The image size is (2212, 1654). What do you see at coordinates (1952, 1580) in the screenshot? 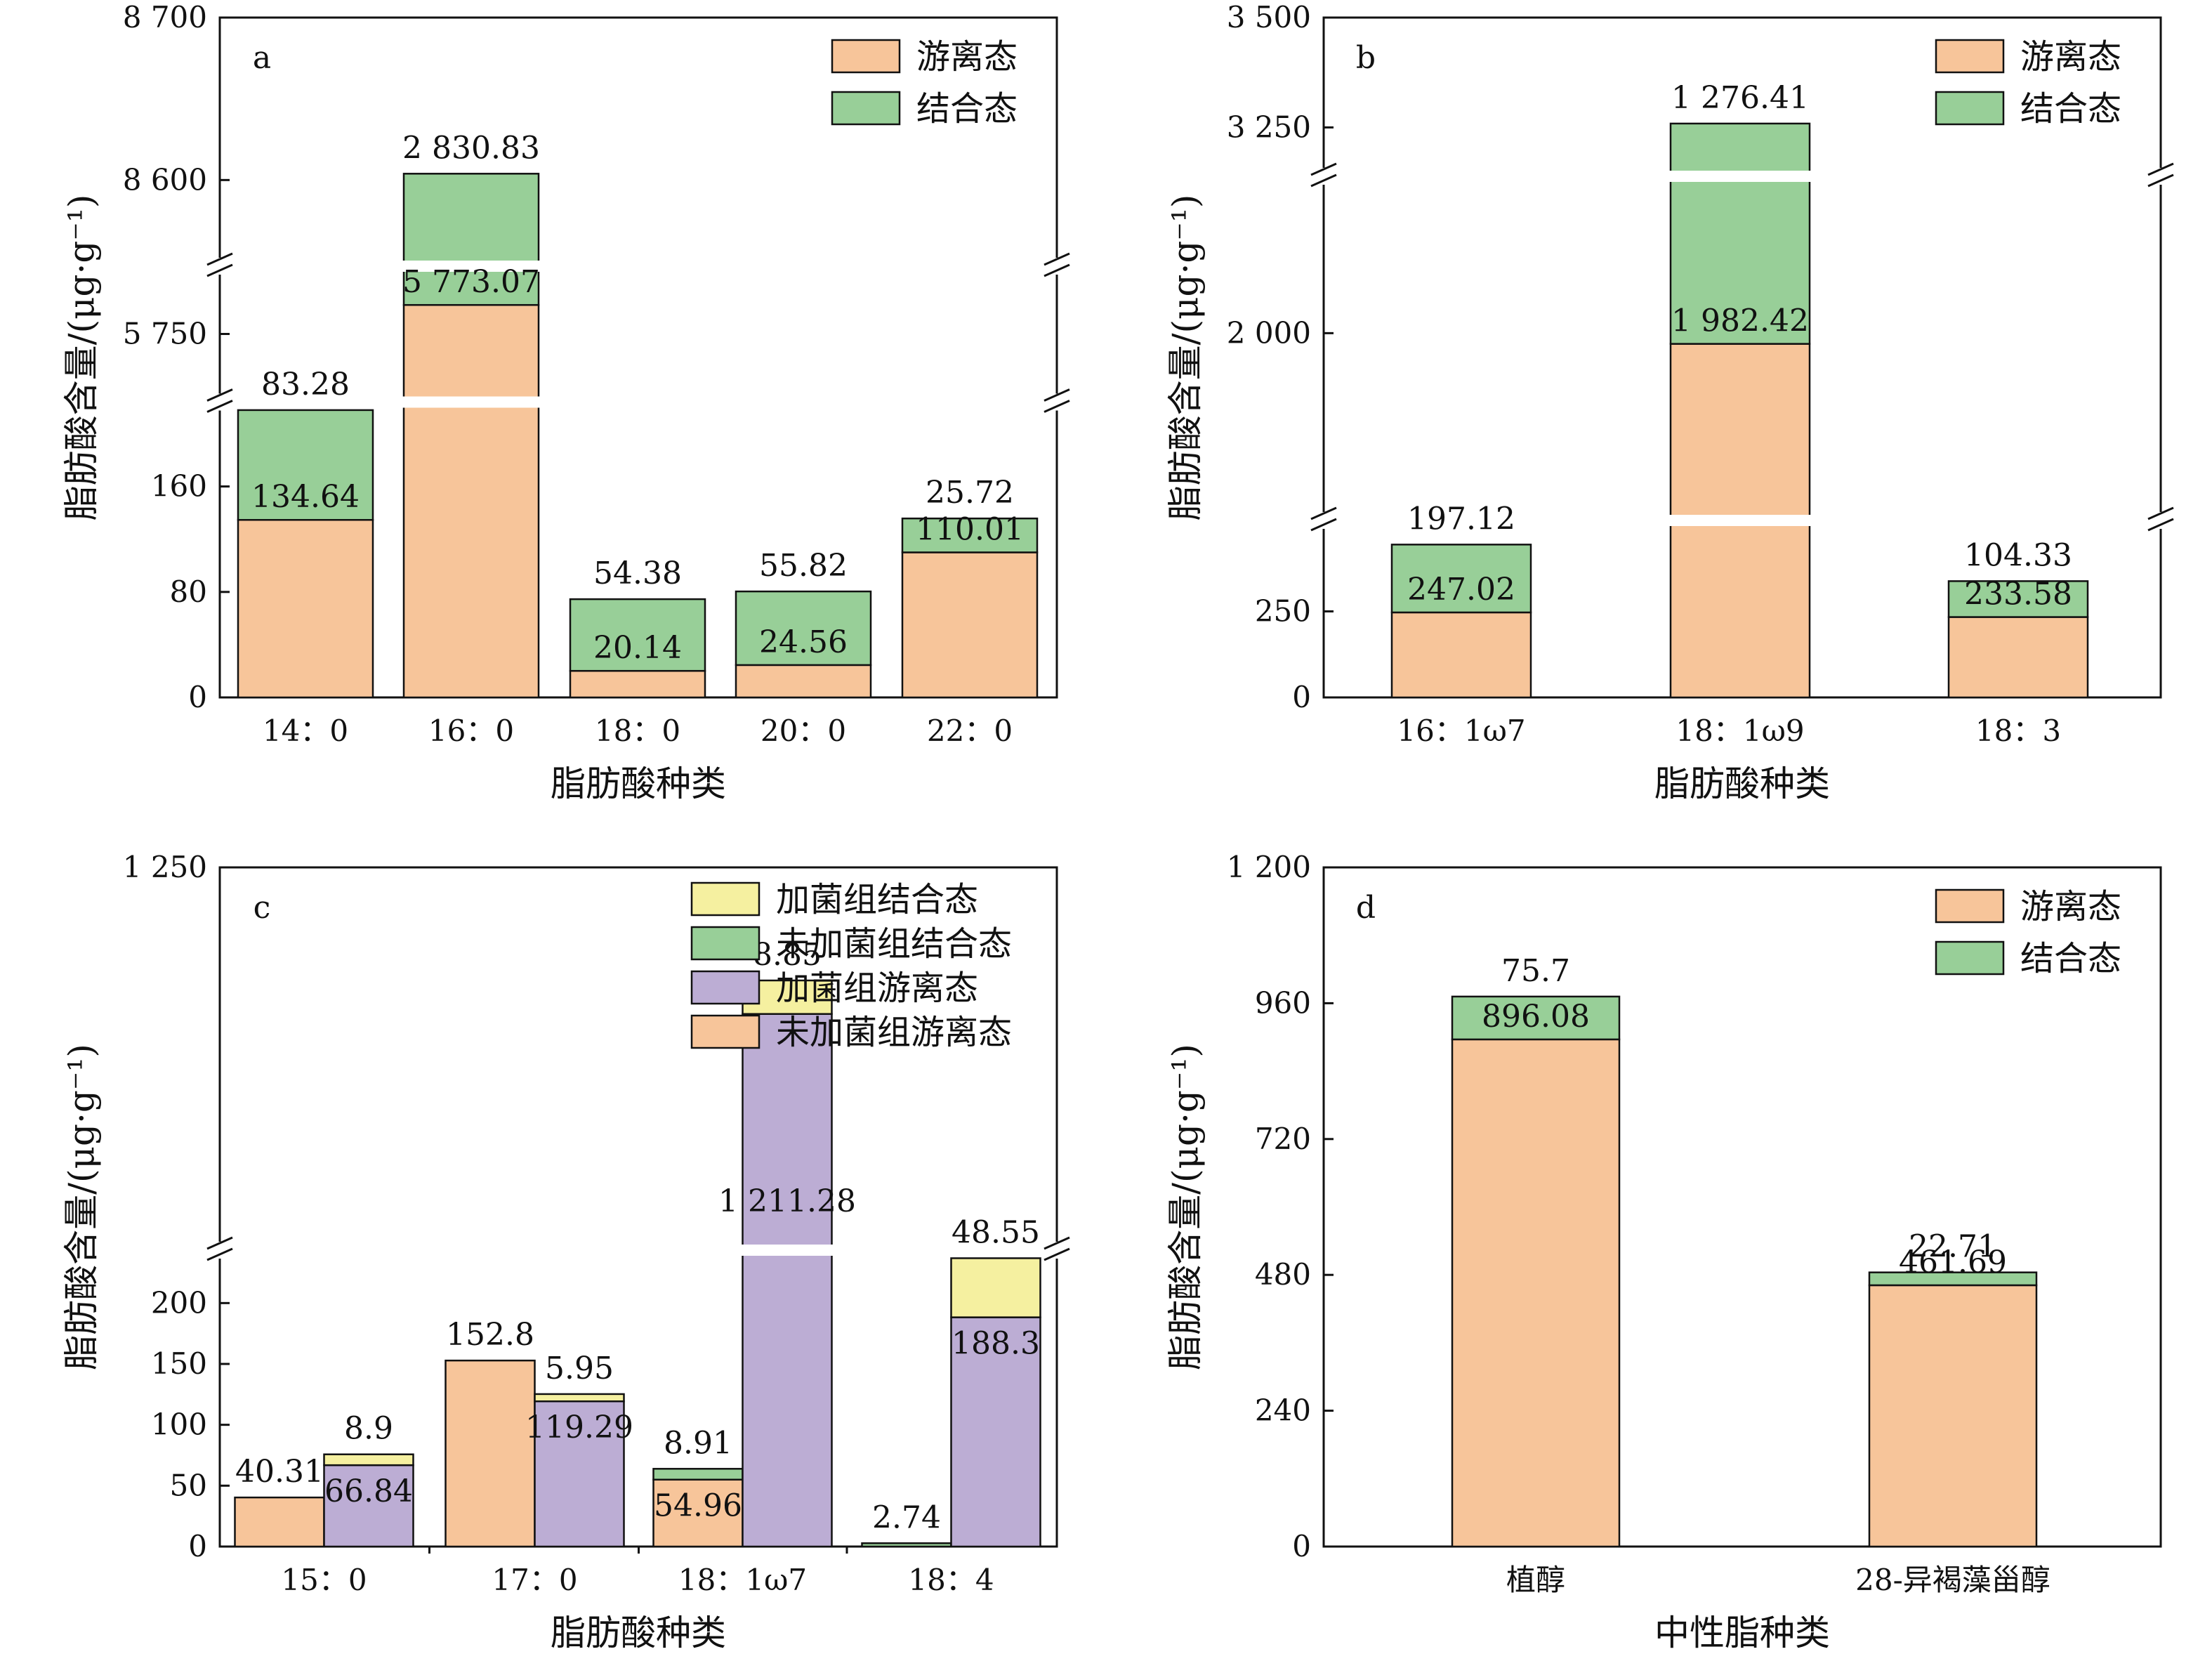
I see `x-tick-label: 28-异褐藻甾醇` at bounding box center [1952, 1580].